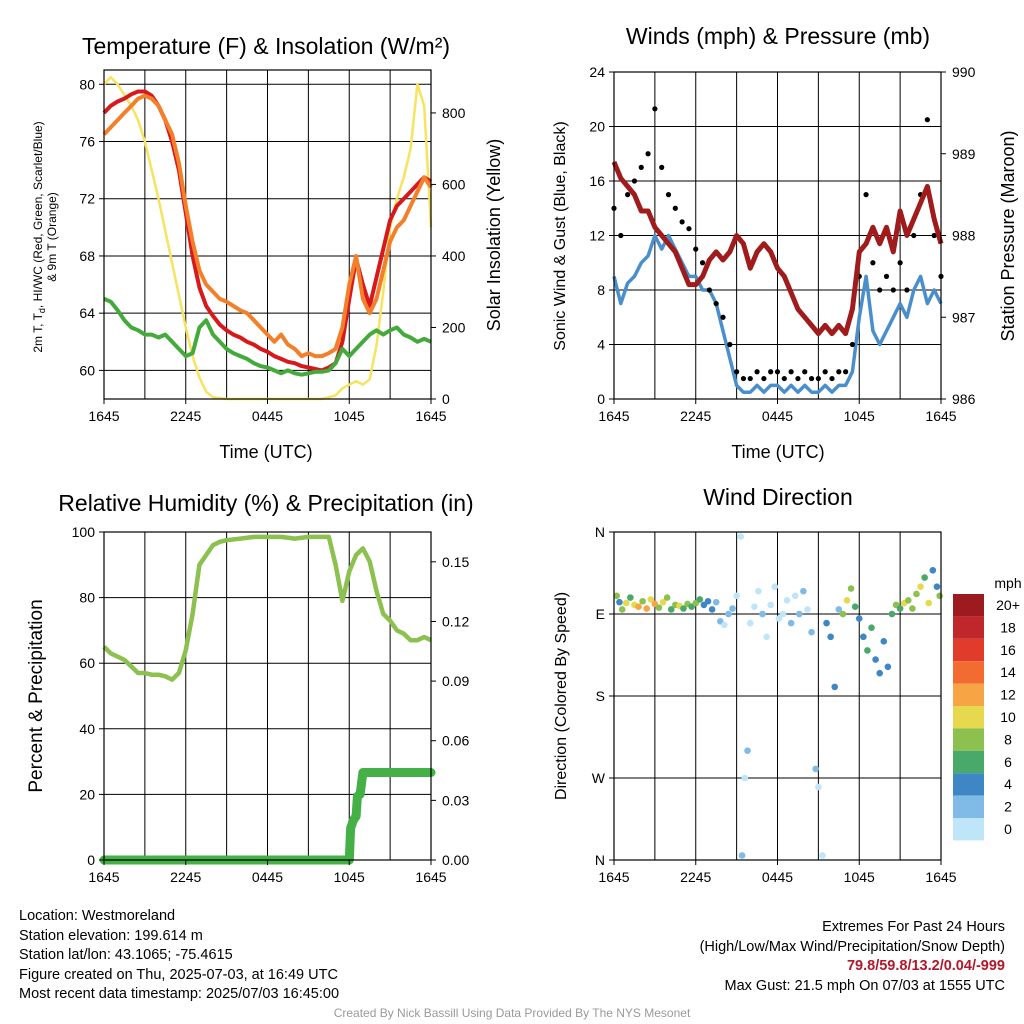 The width and height of the screenshot is (1024, 1024). What do you see at coordinates (601, 399) in the screenshot?
I see `y-tick-label: 0` at bounding box center [601, 399].